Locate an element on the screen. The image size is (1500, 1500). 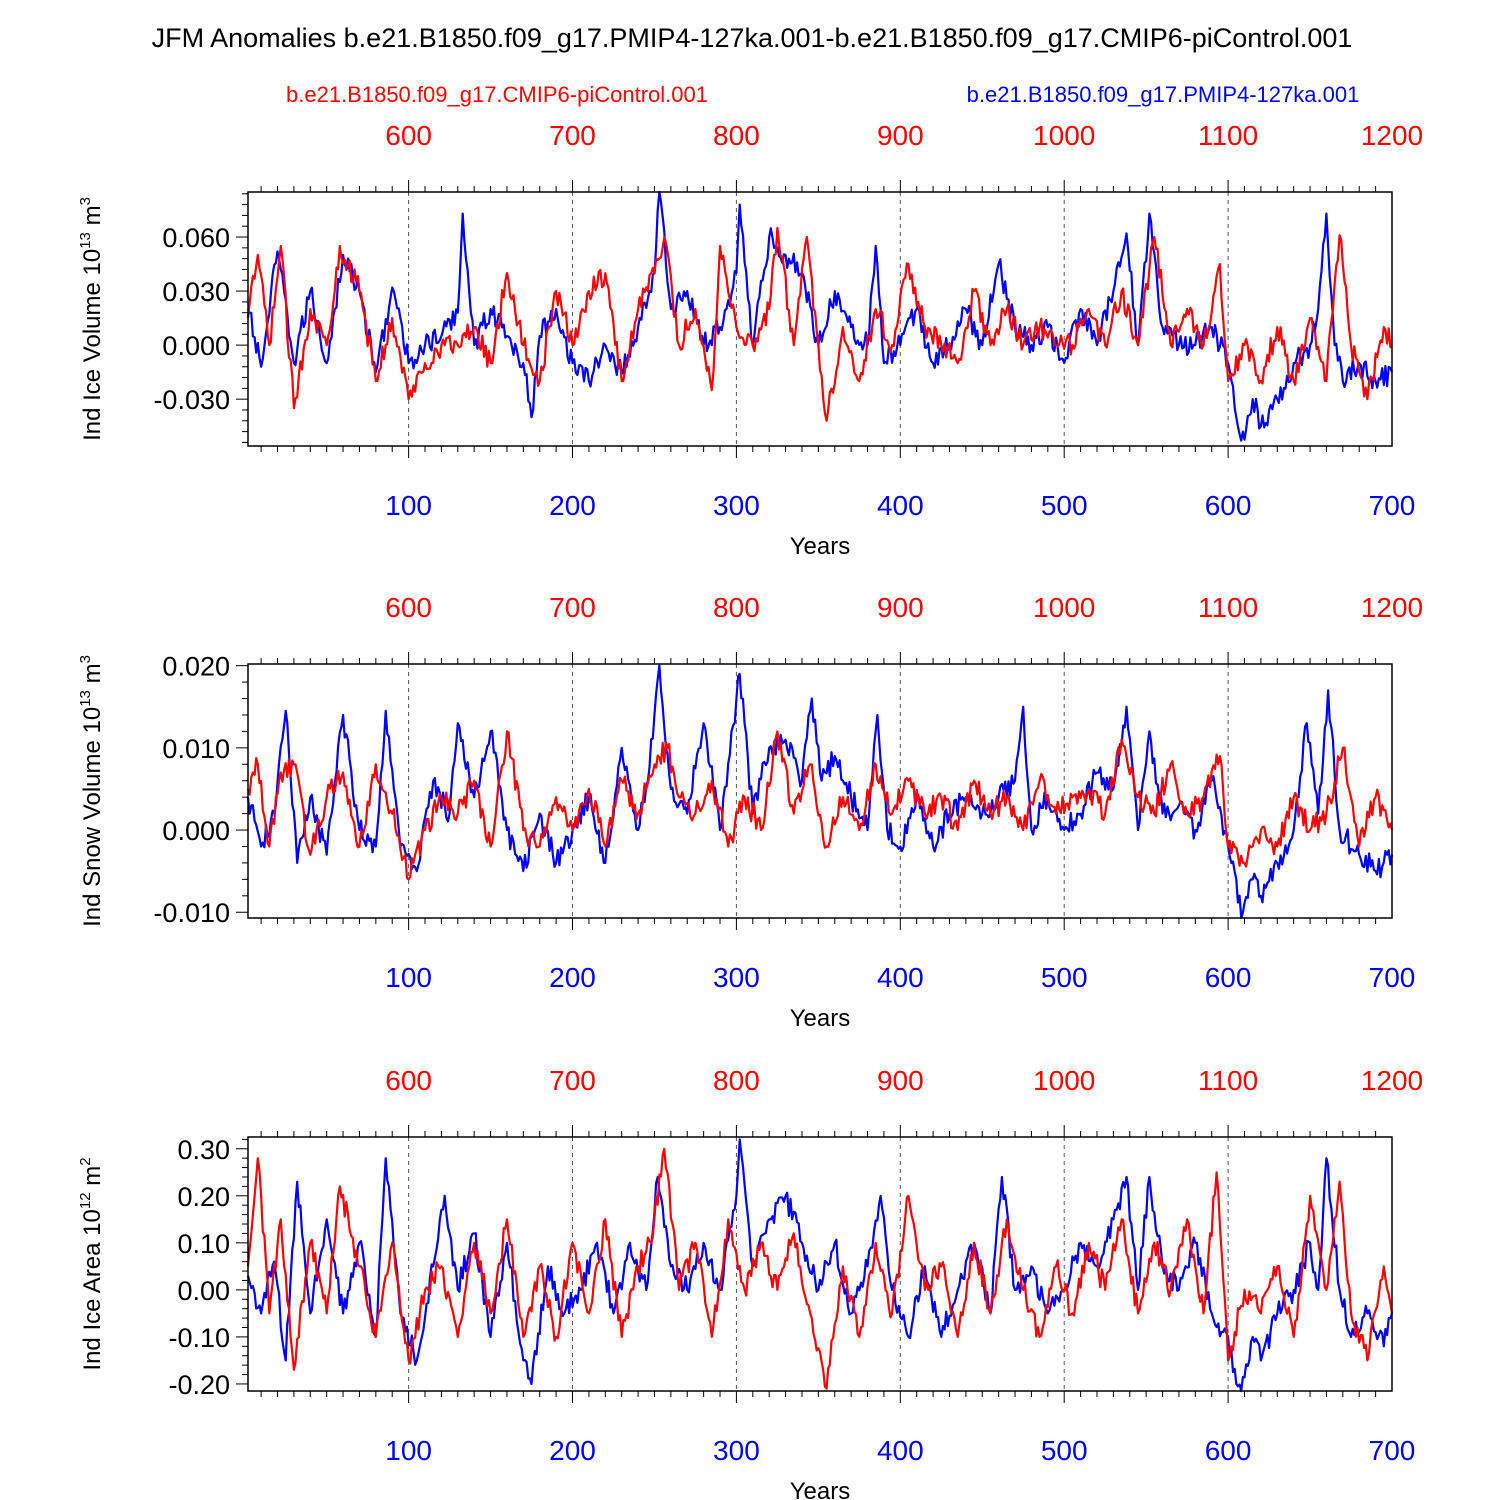
y-axis-title: Ind Ice Volume 1013 m3 is located at coordinates (91, 319).